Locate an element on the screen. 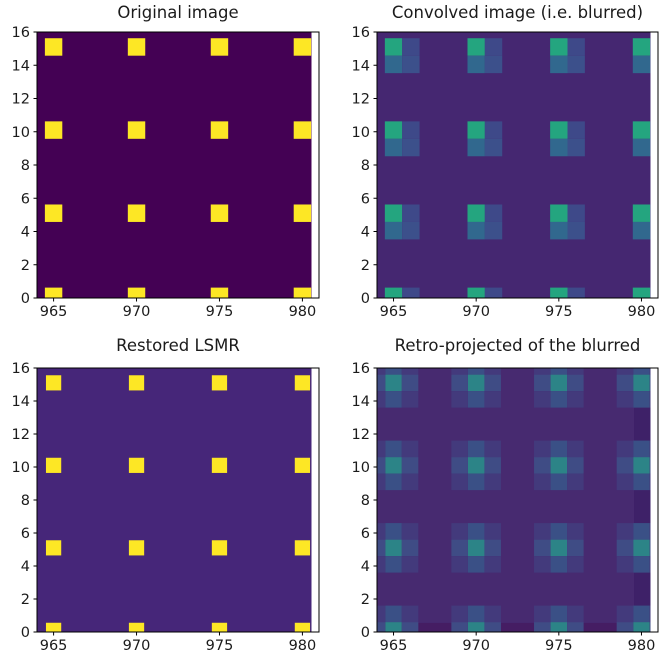  subplot-title-convolved: Convolved image (i.e. blurred) is located at coordinates (517, 12).